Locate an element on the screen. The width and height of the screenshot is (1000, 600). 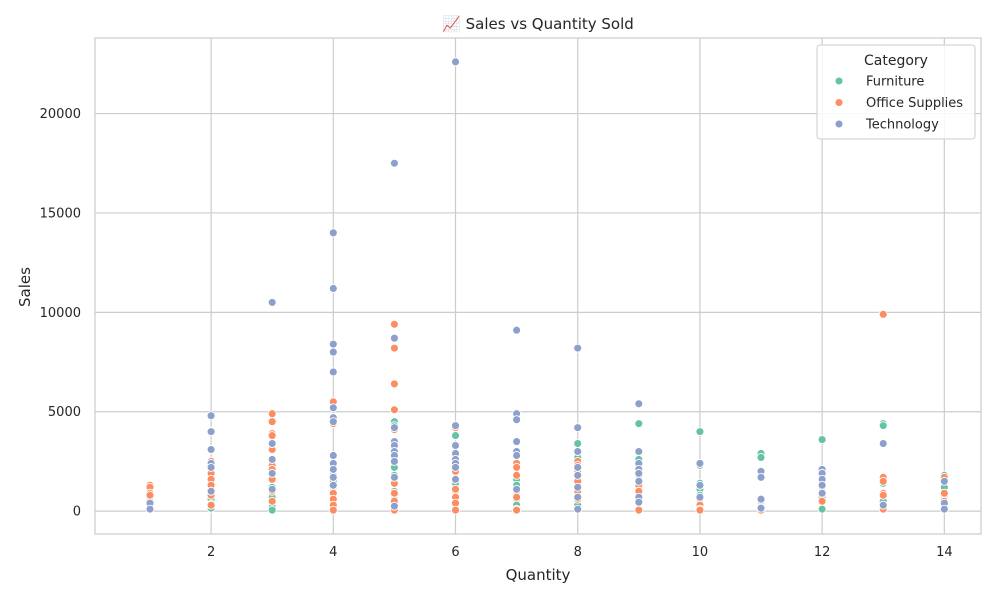
legend-marker-technology is located at coordinates (839, 124).